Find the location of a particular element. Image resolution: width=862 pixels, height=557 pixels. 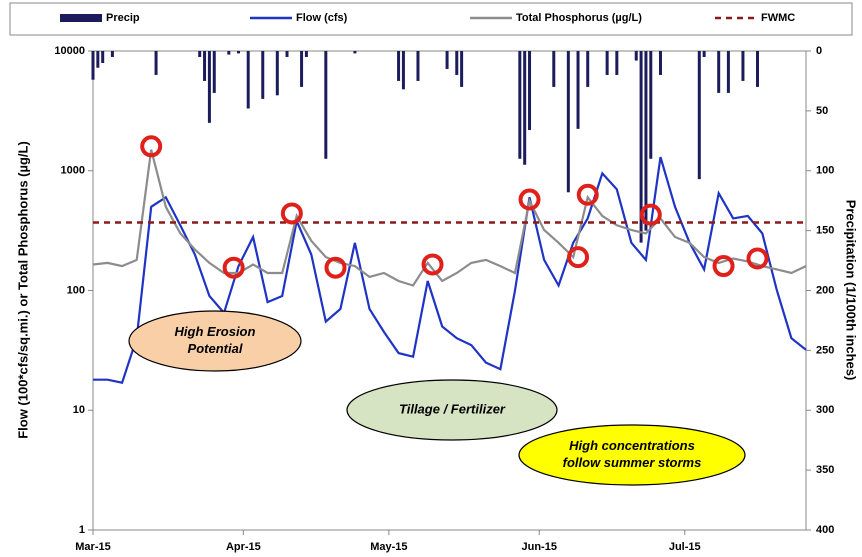

y-tick-label: 10000 is located at coordinates (69, 51).